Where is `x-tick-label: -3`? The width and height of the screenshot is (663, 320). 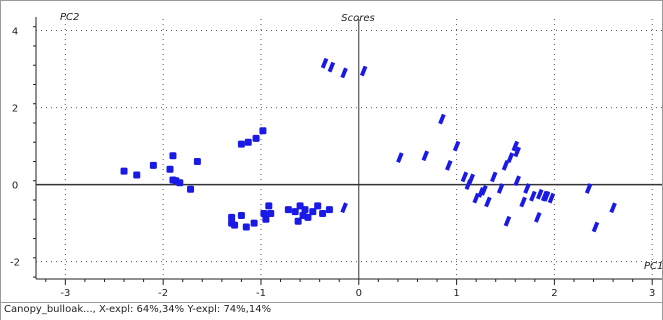
x-tick-label: -3 is located at coordinates (65, 293).